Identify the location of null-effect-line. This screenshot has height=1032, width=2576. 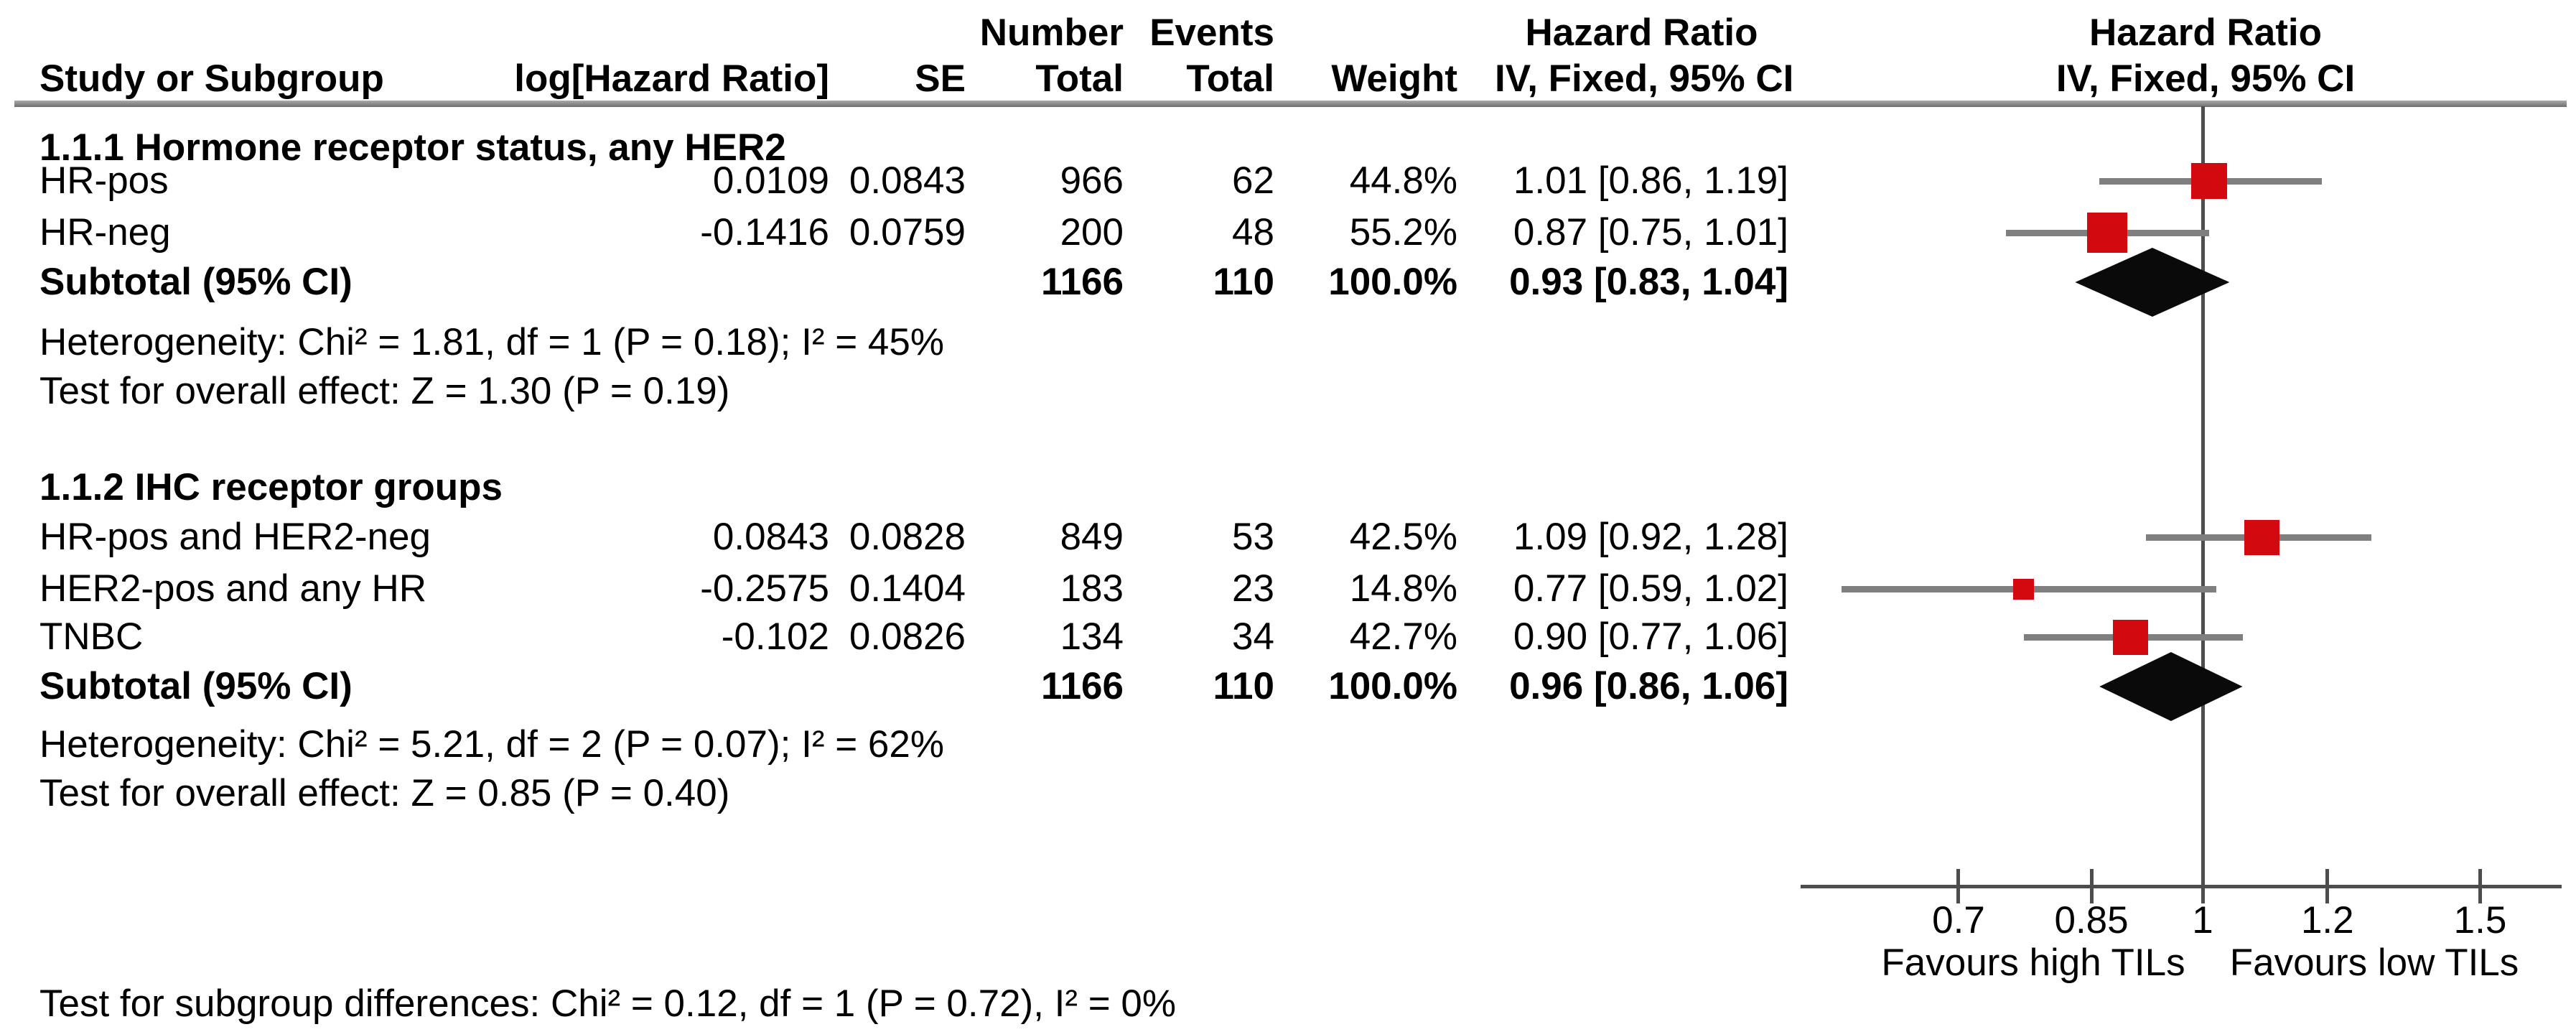
(2203, 496).